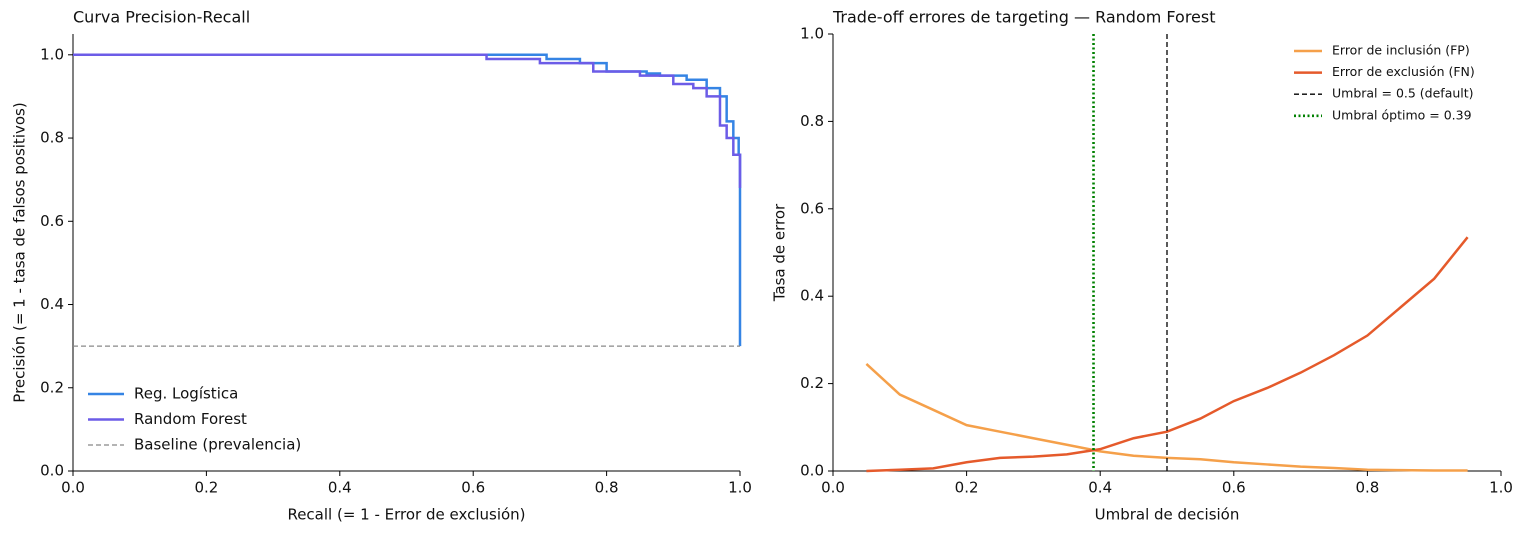  Describe the element at coordinates (406, 515) in the screenshot. I see `x-axis-label: Recall (= 1 - Error de exclusión)` at that location.